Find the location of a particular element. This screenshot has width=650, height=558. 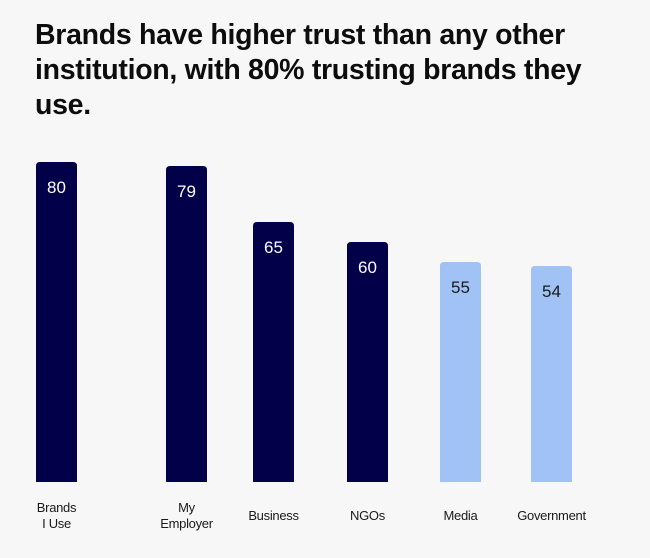

value-label-3: 60 is located at coordinates (367, 267).